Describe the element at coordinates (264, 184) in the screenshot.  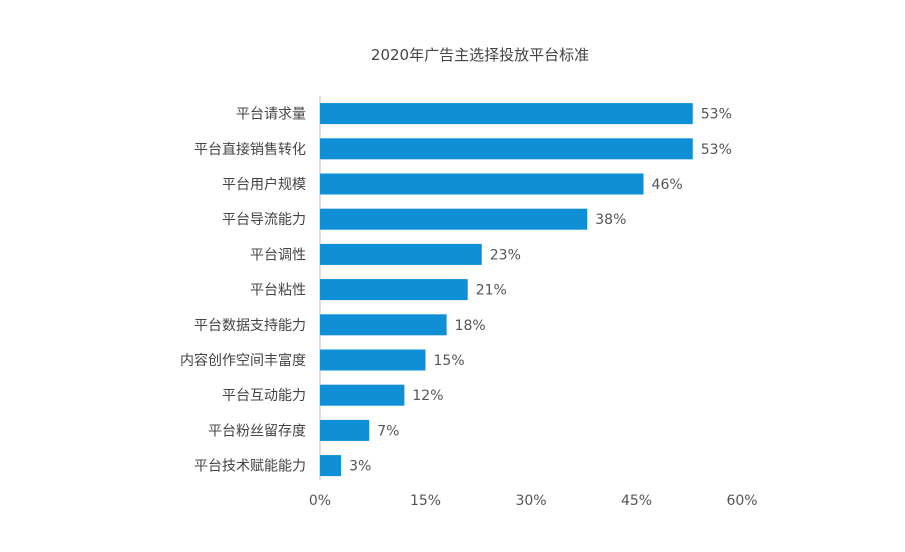
I see `category-label-2: 平台用户规模` at that location.